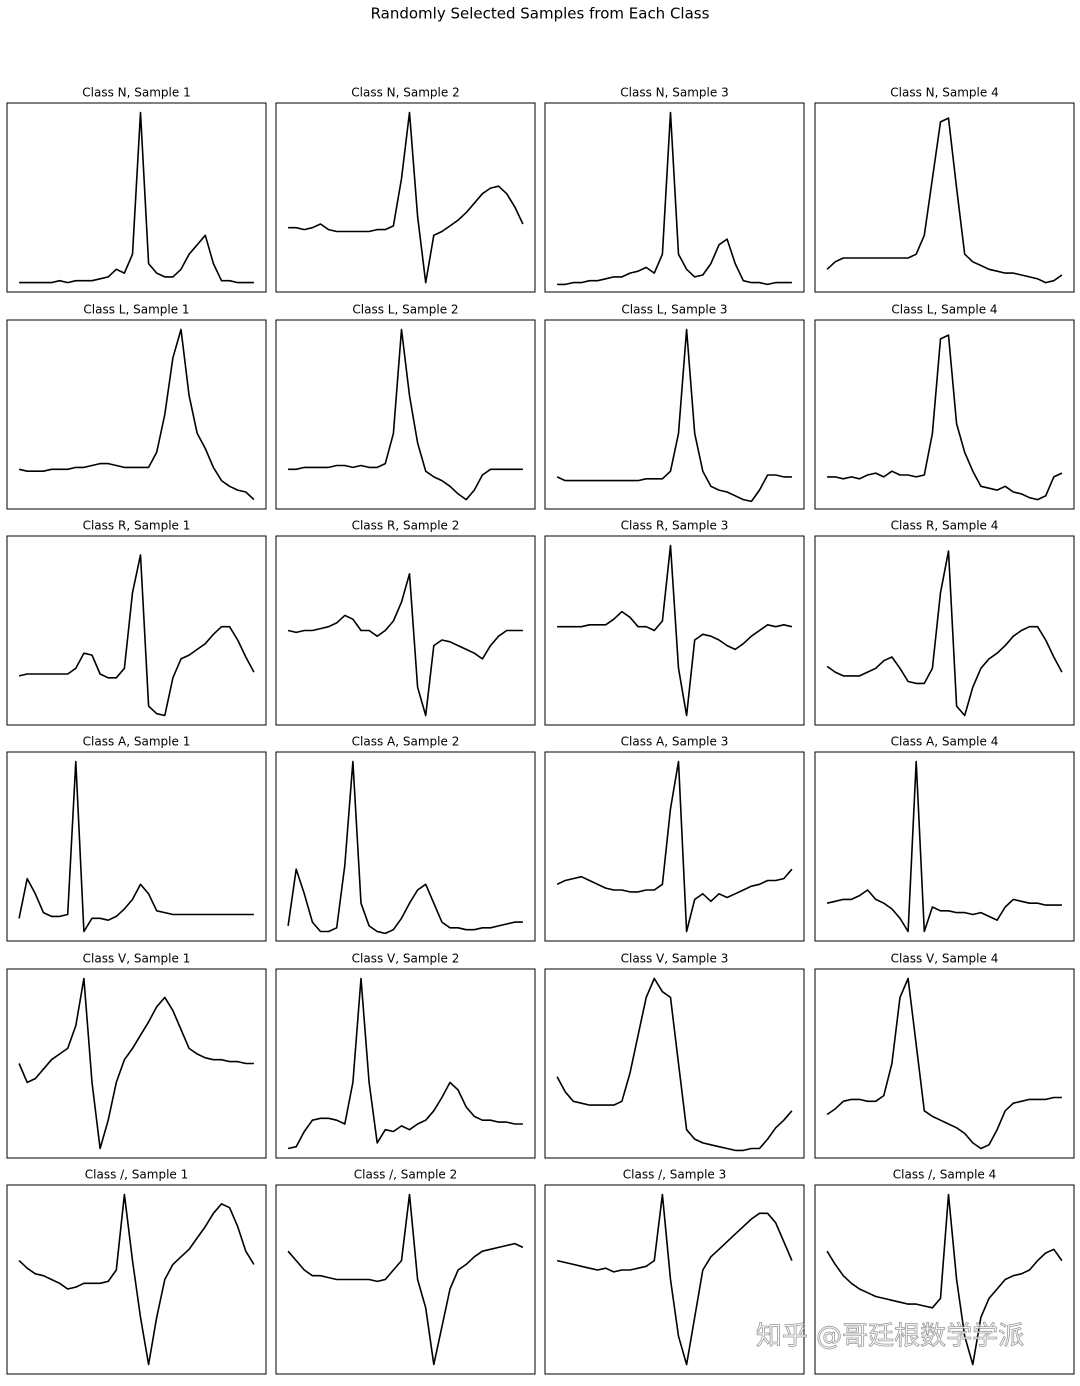  Describe the element at coordinates (945, 959) in the screenshot. I see `subplot-title: Class V, Sample 4` at that location.